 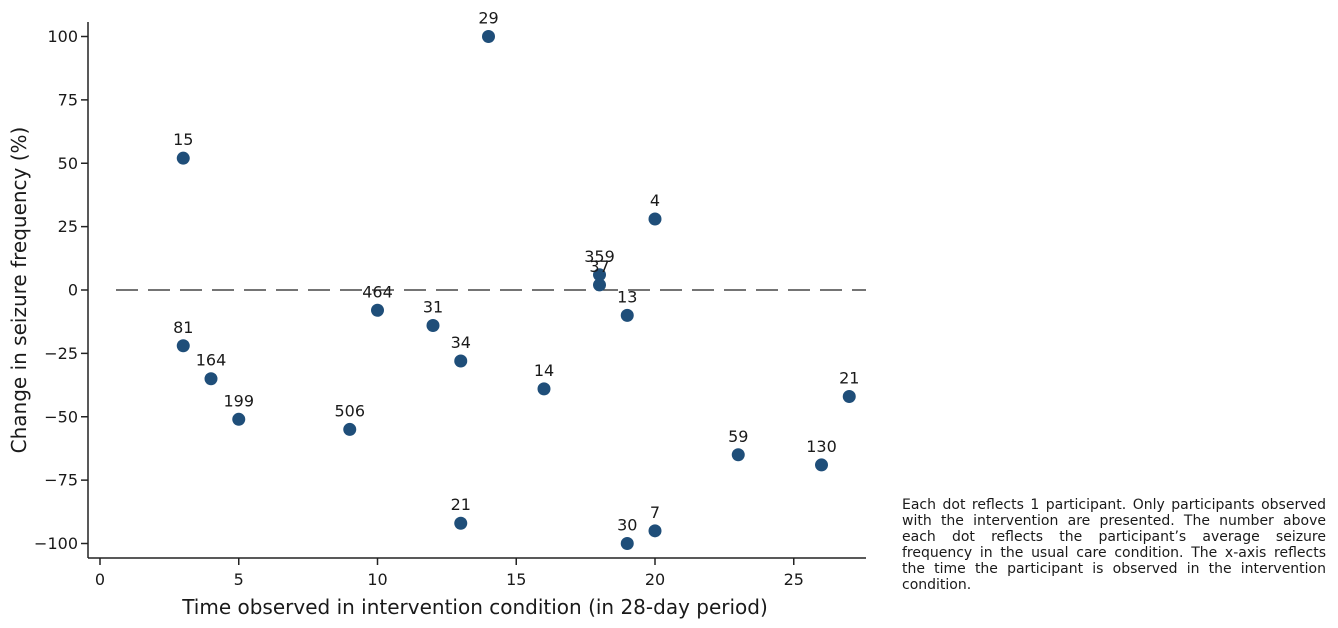 What do you see at coordinates (433, 306) in the screenshot?
I see `point-label: 31` at bounding box center [433, 306].